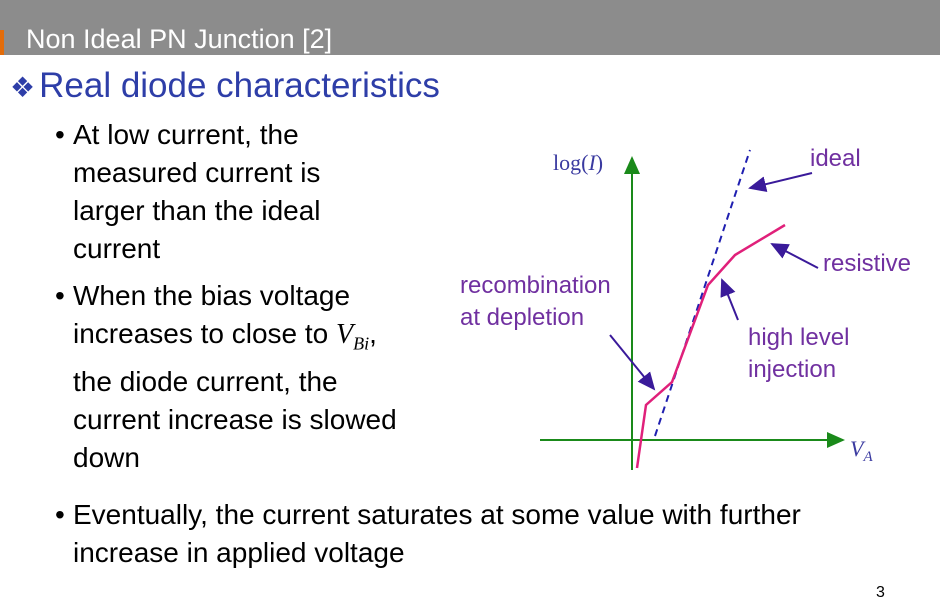 This screenshot has height=611, width=940. Describe the element at coordinates (2, 42) in the screenshot. I see `header-accent` at that location.